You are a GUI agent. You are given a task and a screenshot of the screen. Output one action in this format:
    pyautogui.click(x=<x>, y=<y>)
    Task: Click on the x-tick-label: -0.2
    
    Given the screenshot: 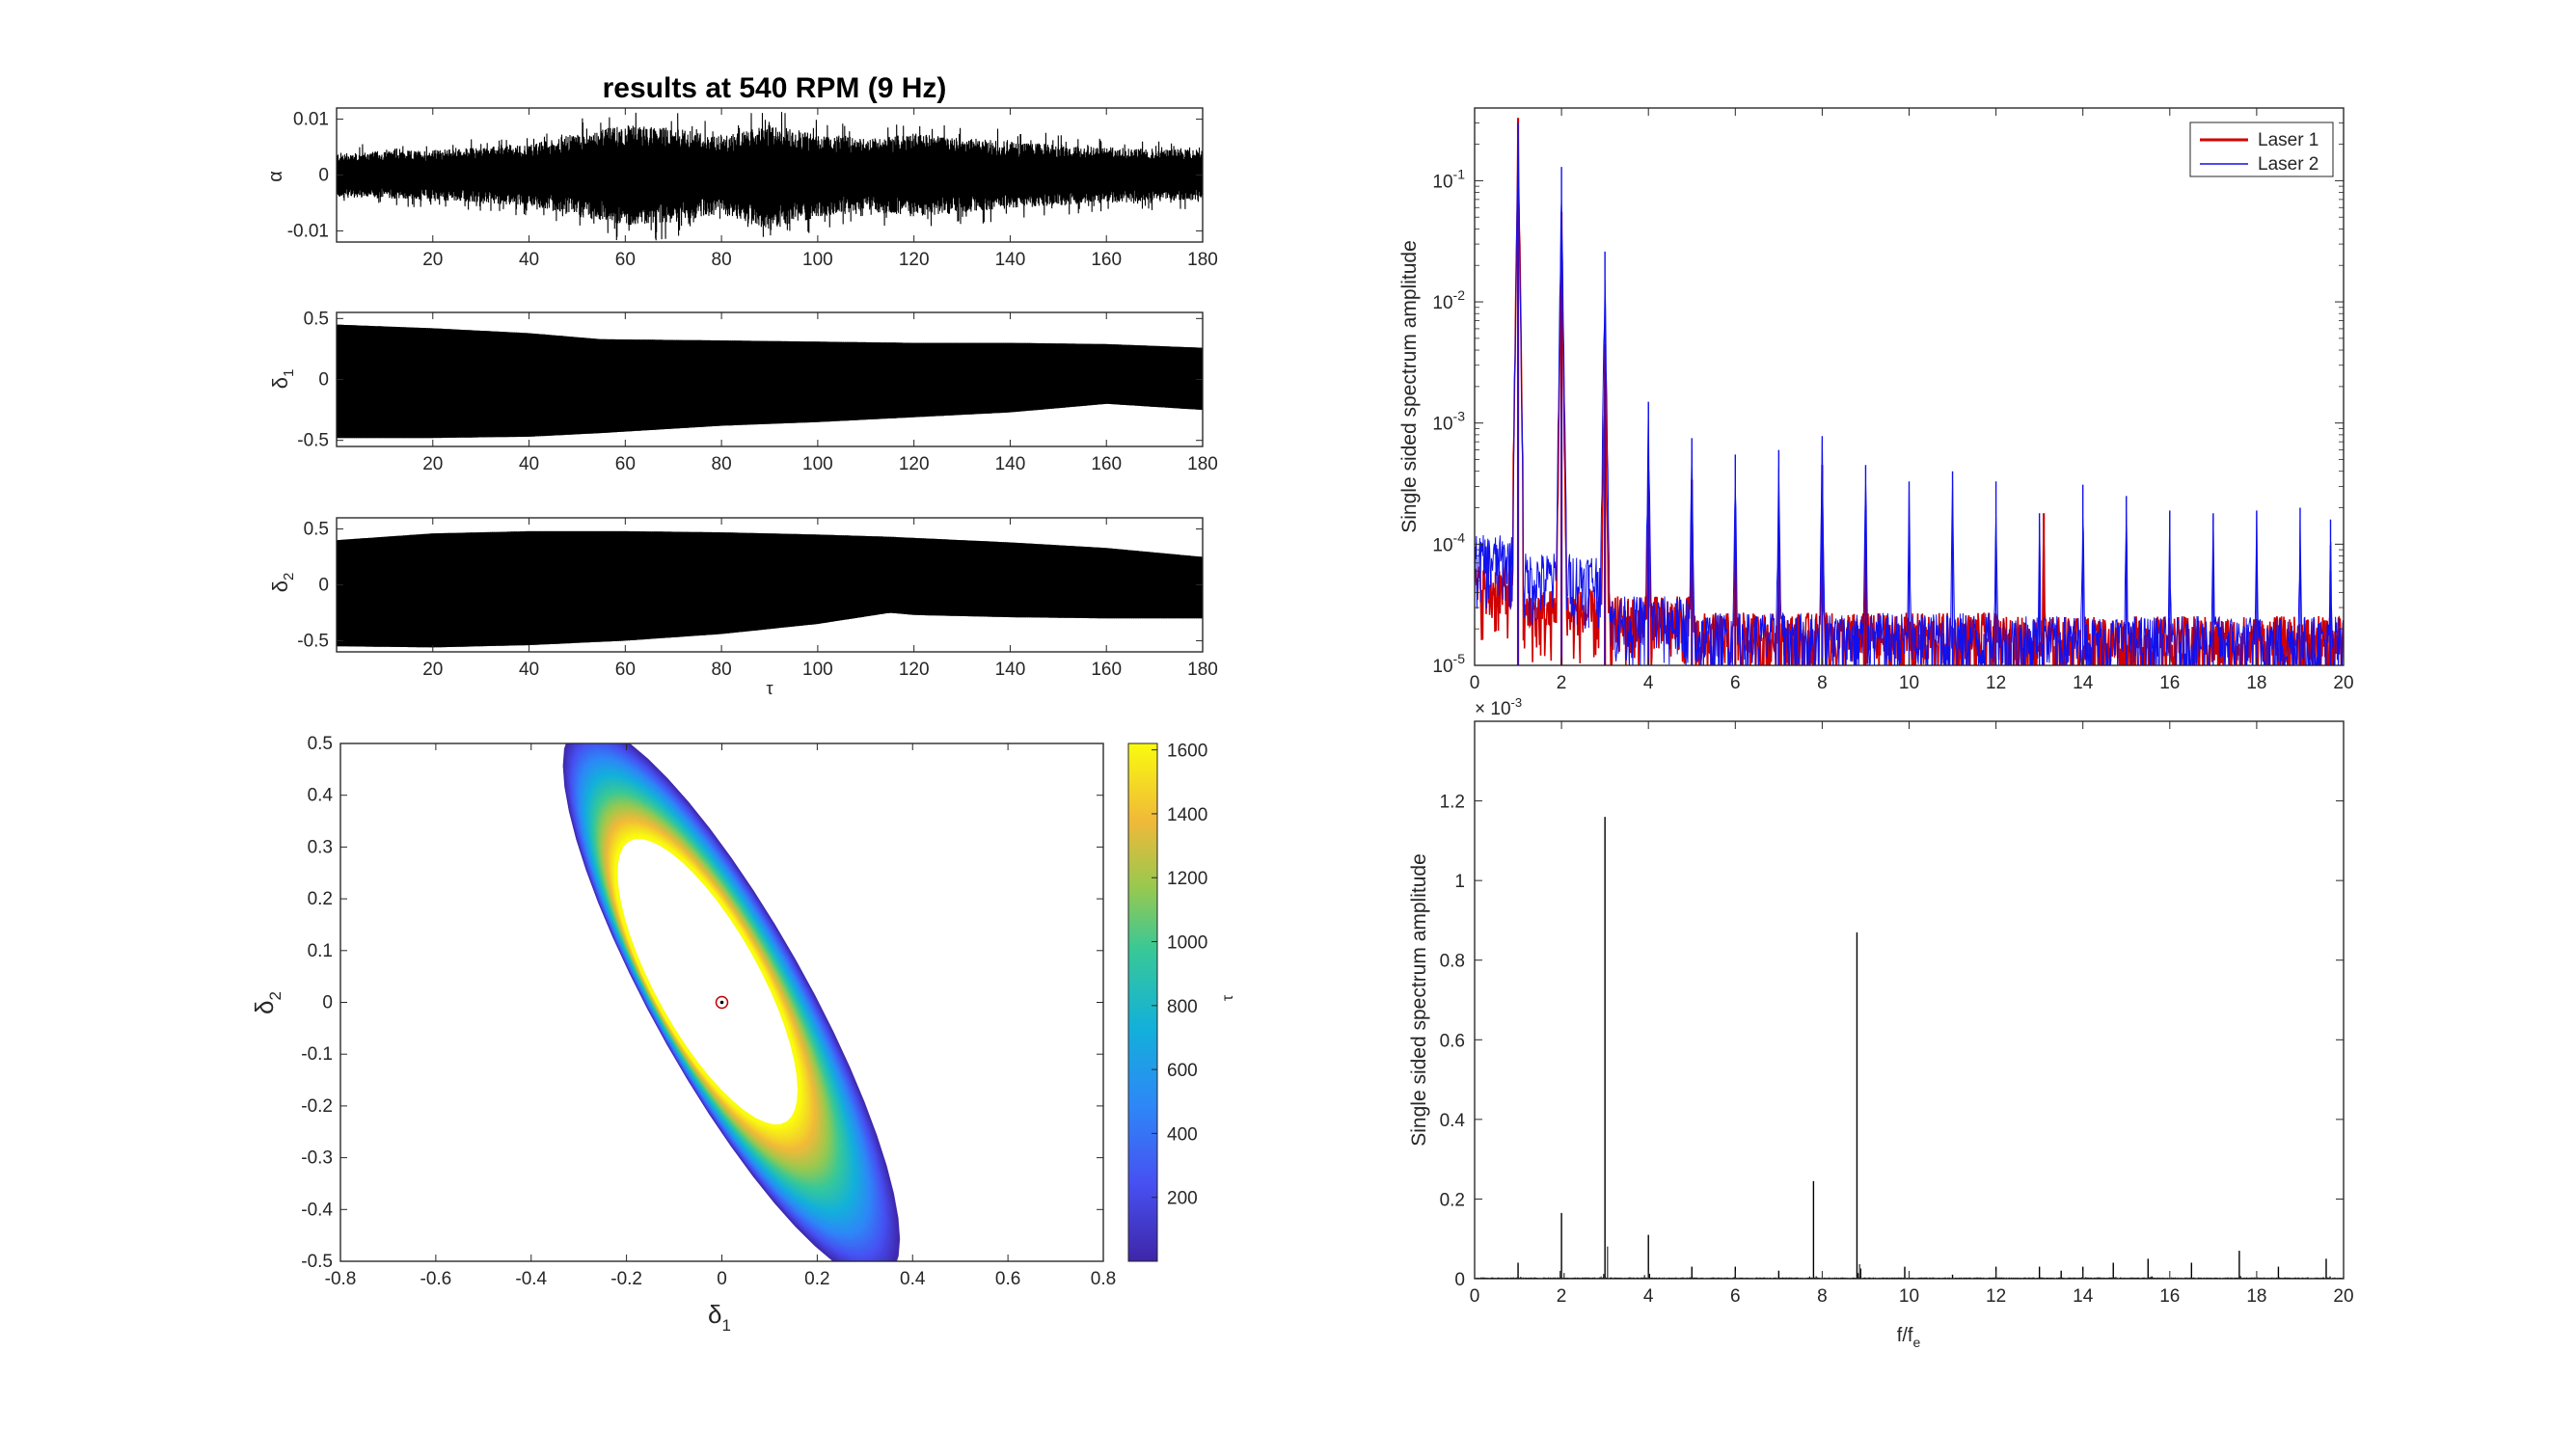 What is the action you would take?
    pyautogui.click(x=626, y=1279)
    